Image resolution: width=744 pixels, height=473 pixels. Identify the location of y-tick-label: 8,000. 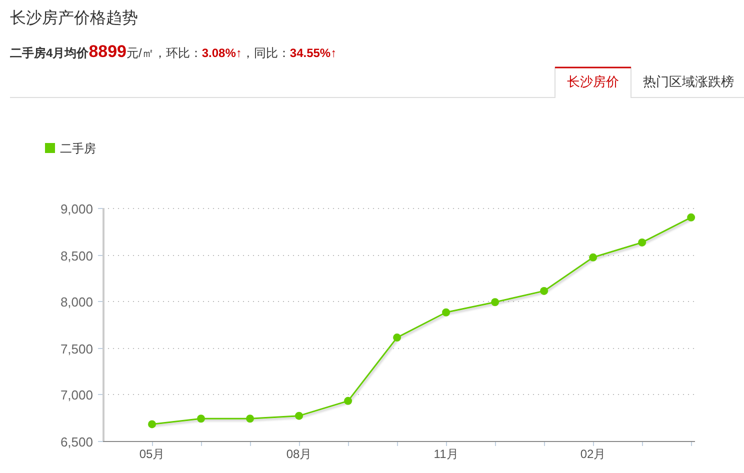
(76, 302).